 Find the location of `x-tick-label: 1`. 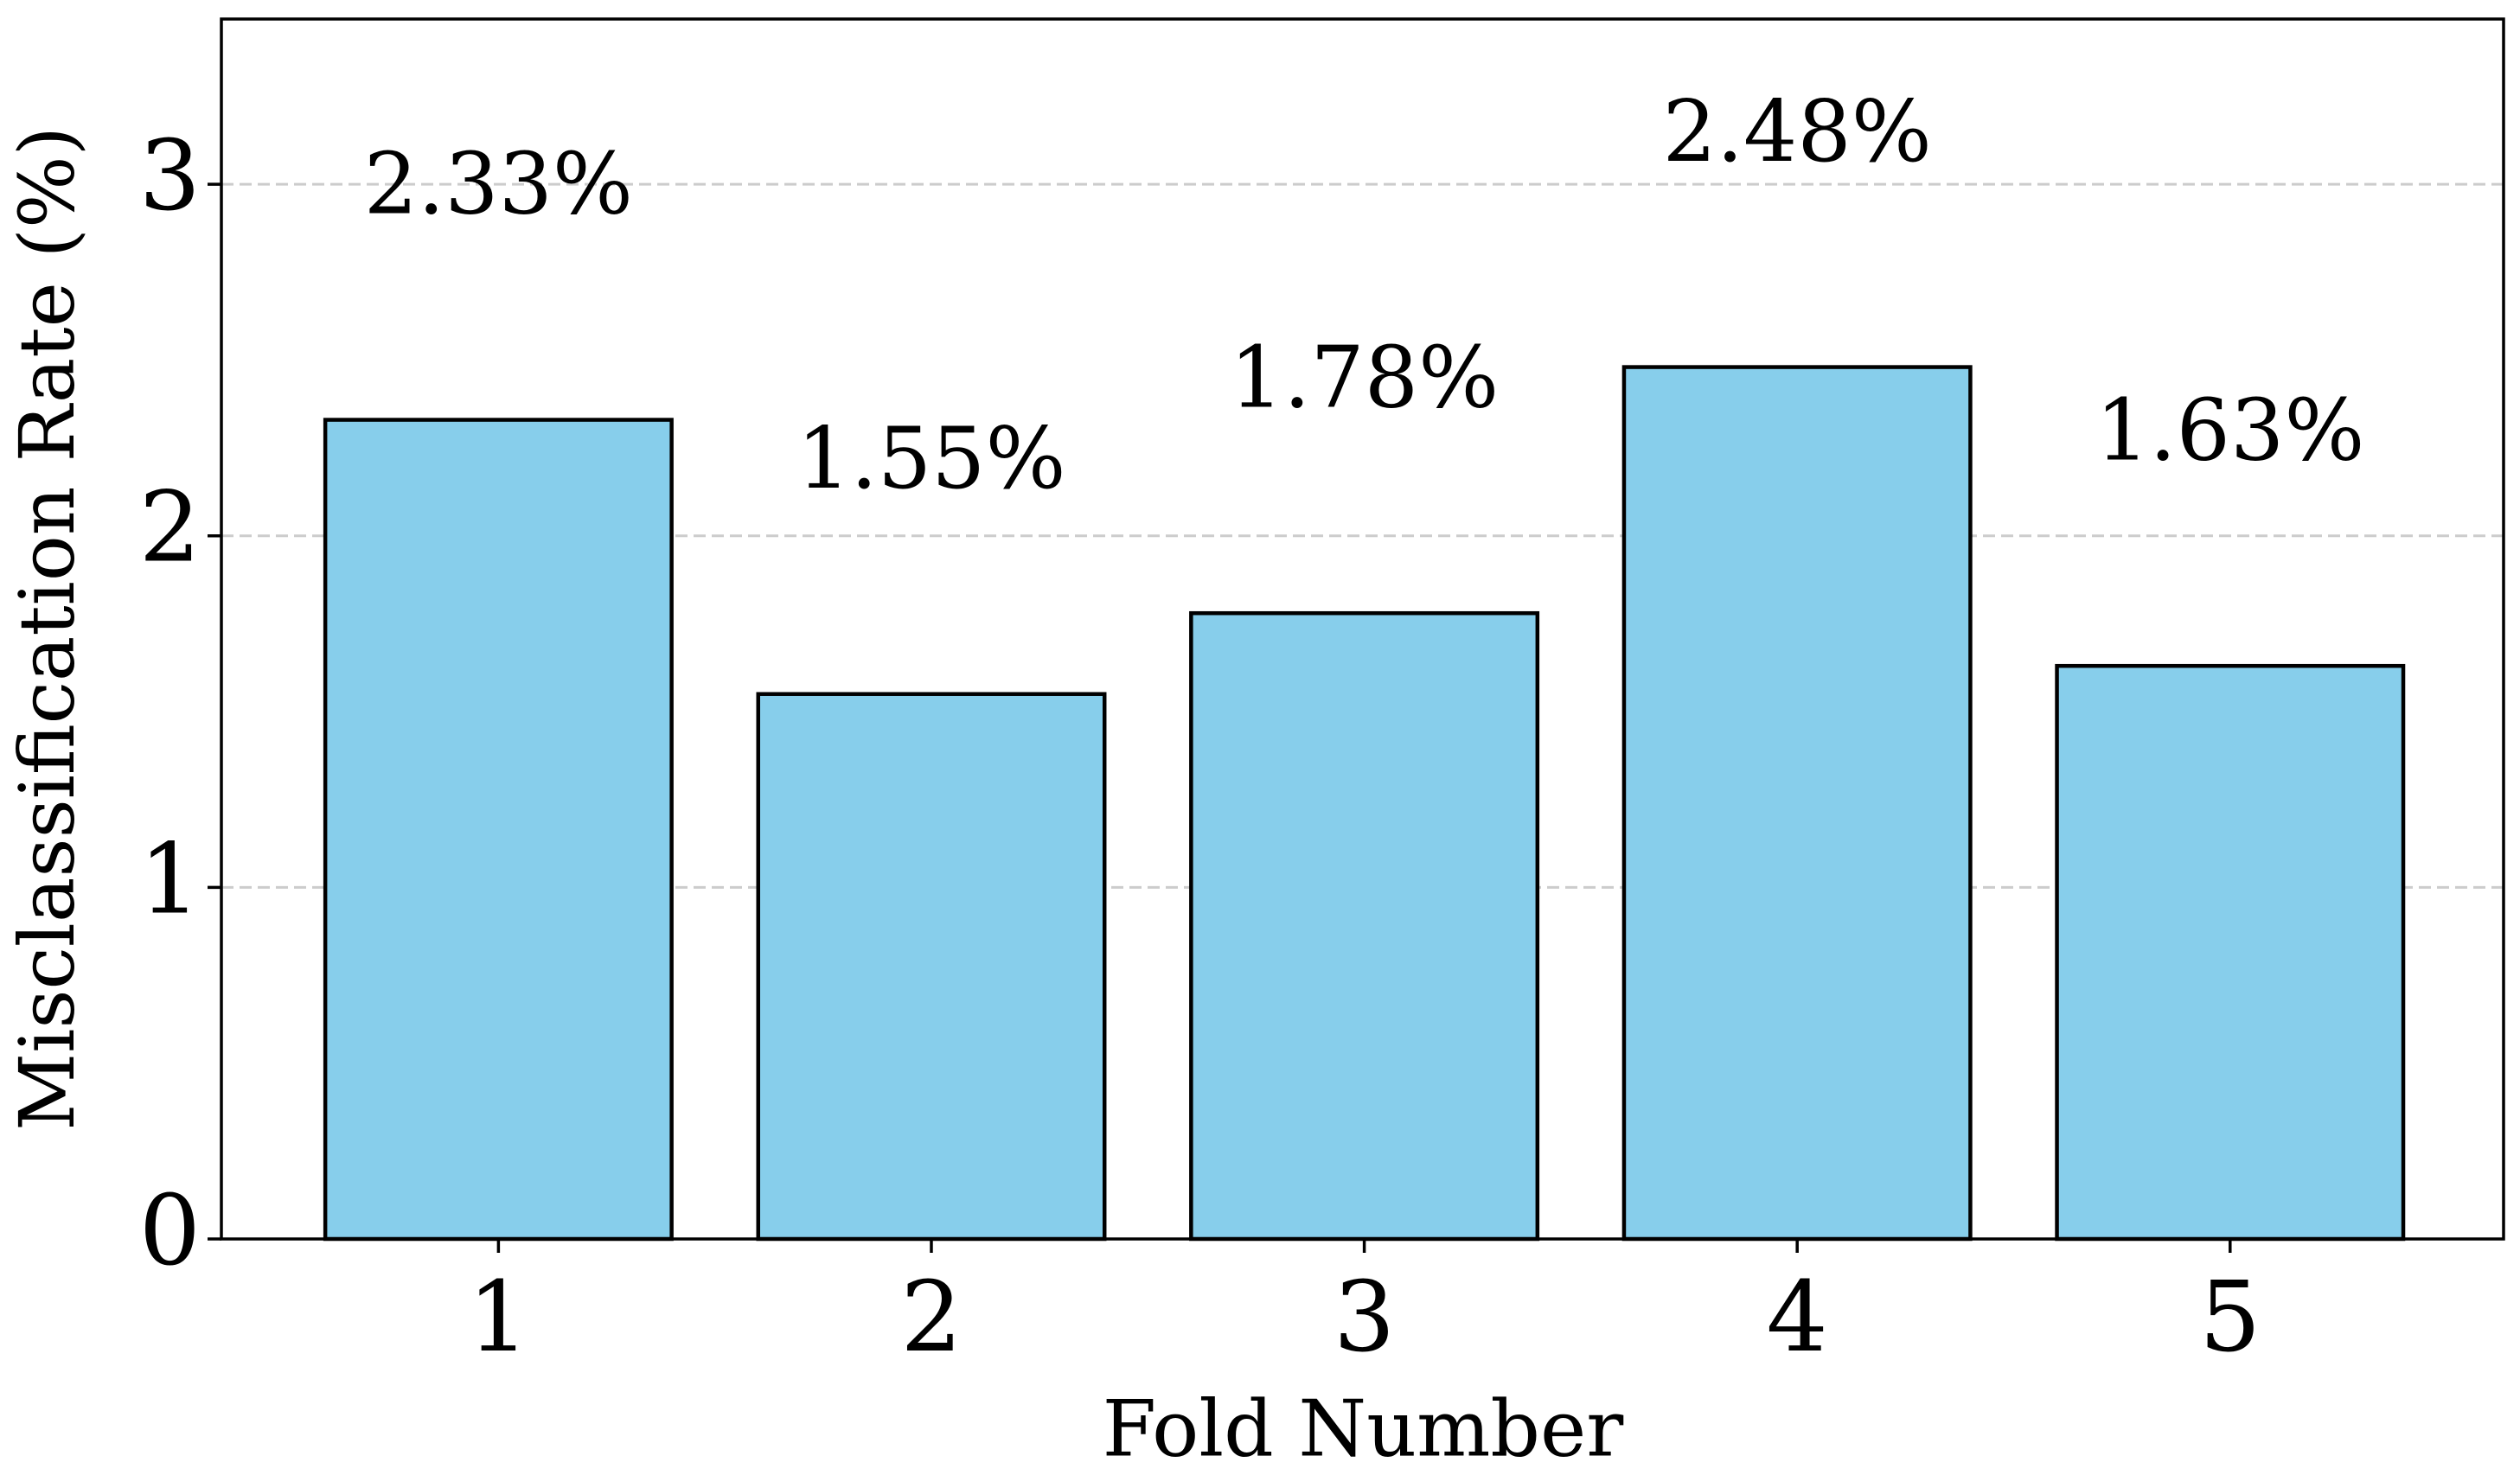

x-tick-label: 1 is located at coordinates (499, 1317).